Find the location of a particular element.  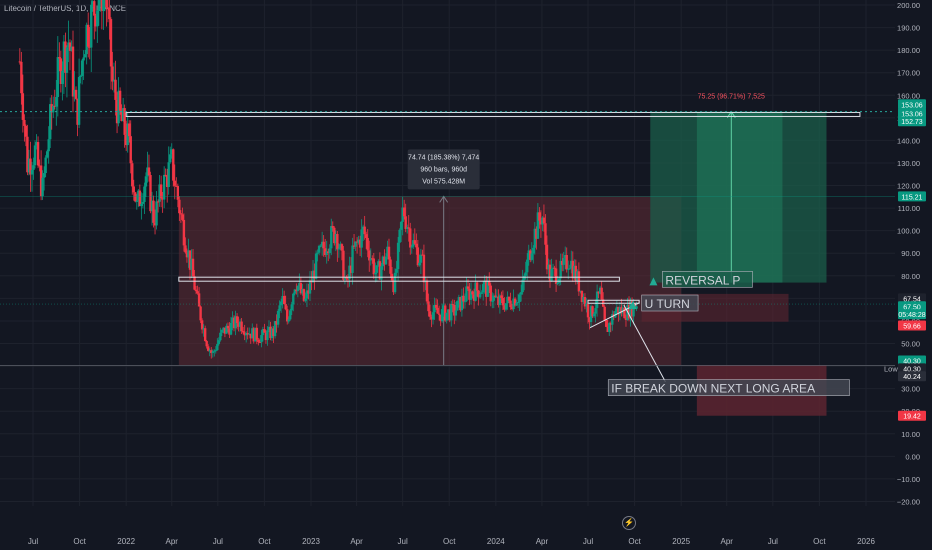

price-badge-label: 19.42 is located at coordinates (912, 417).